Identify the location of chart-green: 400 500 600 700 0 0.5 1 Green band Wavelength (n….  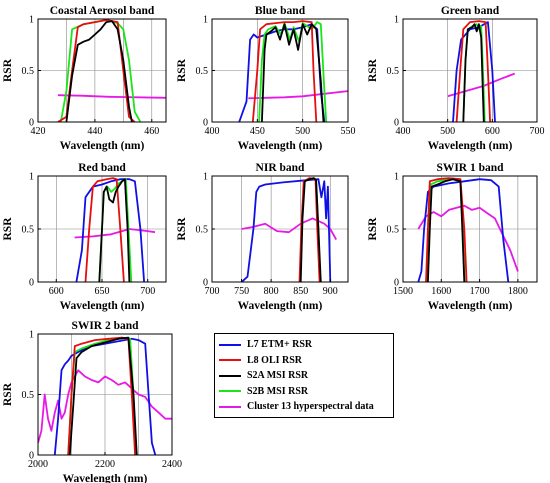
(456, 78).